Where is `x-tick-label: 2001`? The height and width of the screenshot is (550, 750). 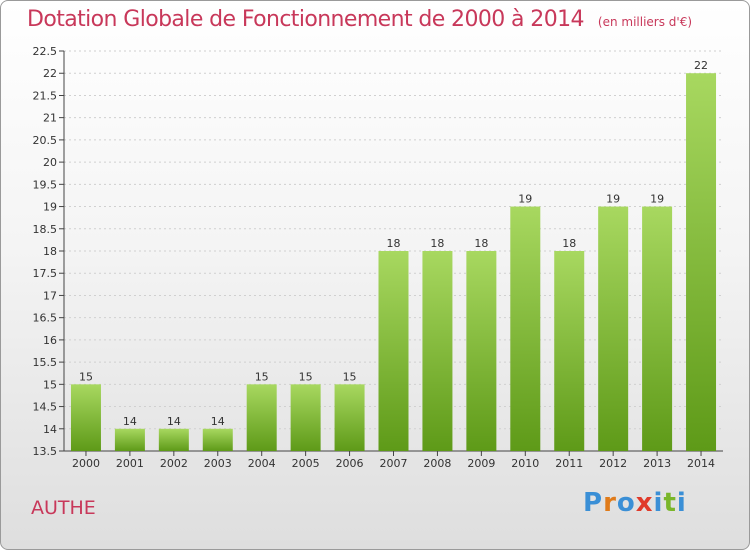 x-tick-label: 2001 is located at coordinates (130, 463).